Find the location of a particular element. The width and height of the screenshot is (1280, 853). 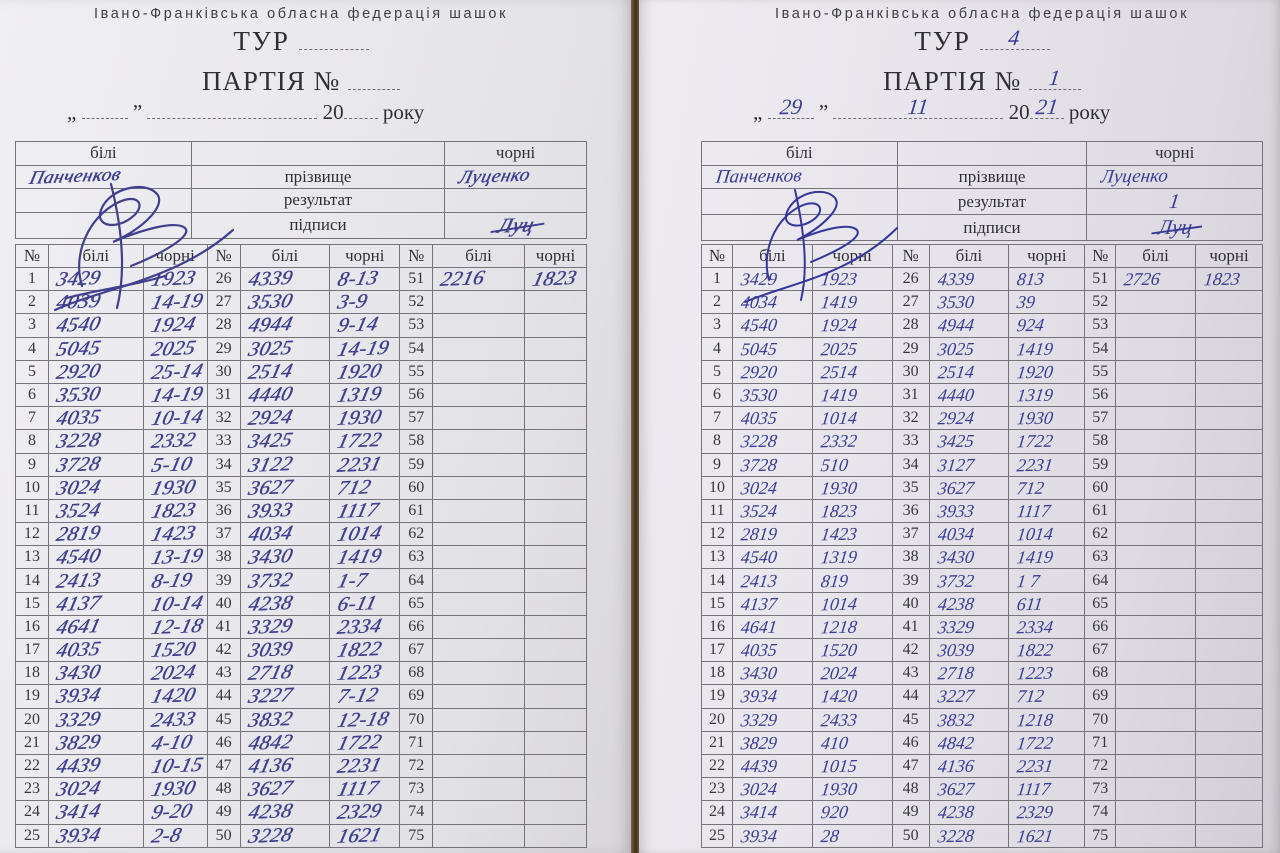

move-cell: 39 is located at coordinates (1047, 302).